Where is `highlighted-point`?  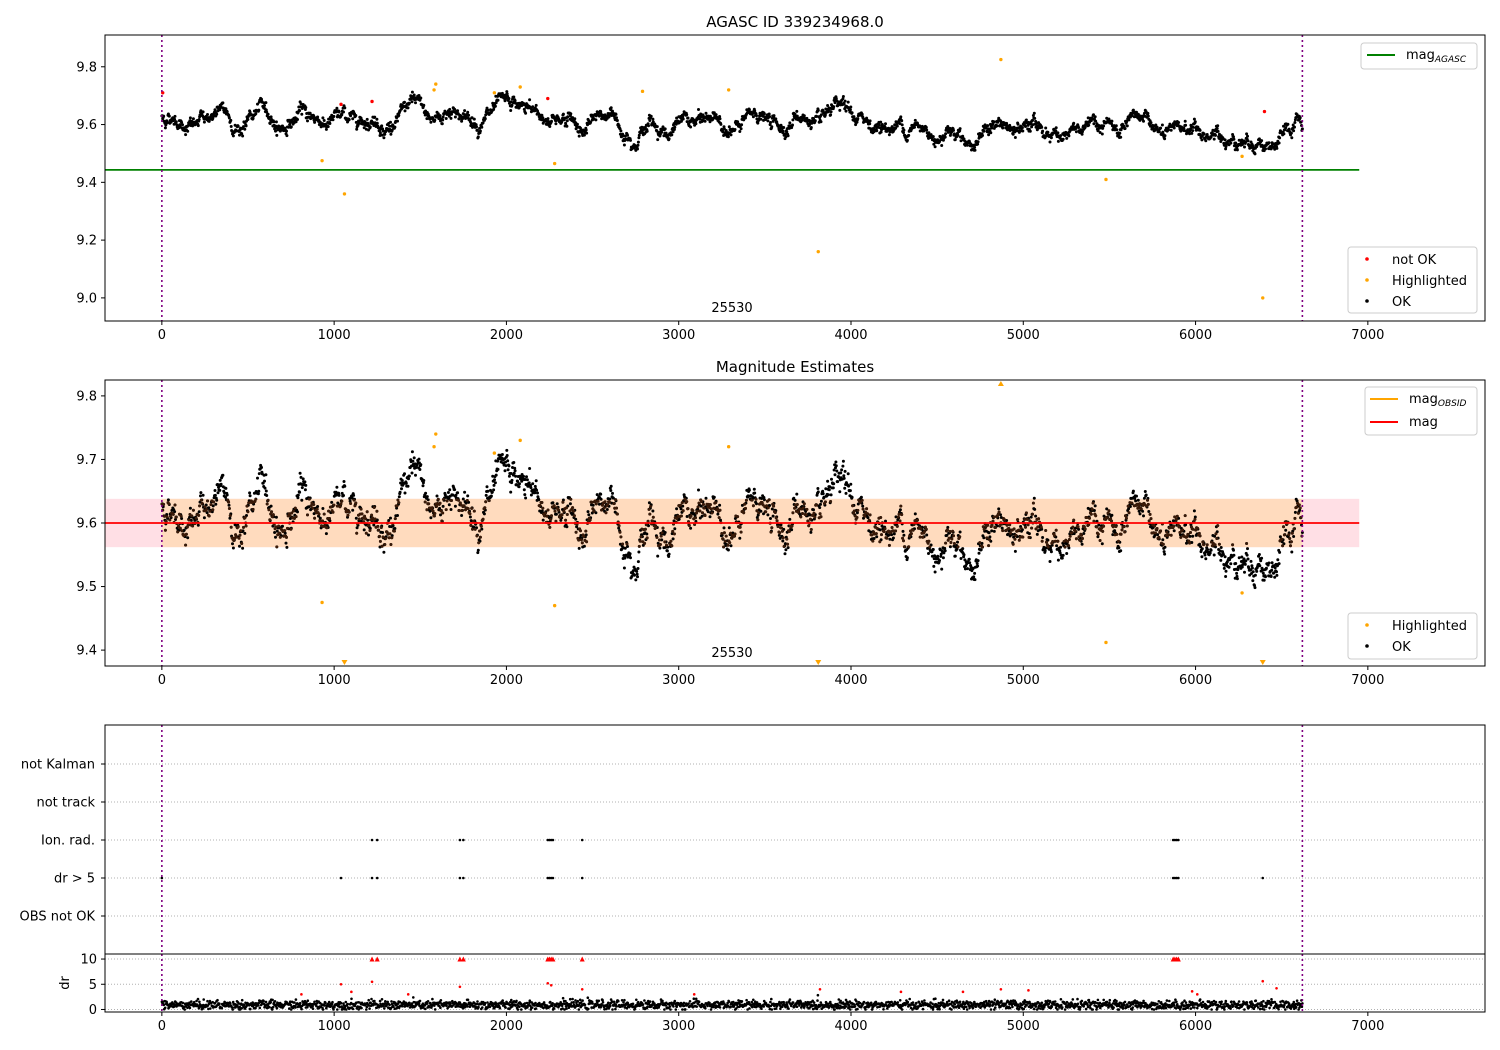
highlighted-point is located at coordinates (436, 84).